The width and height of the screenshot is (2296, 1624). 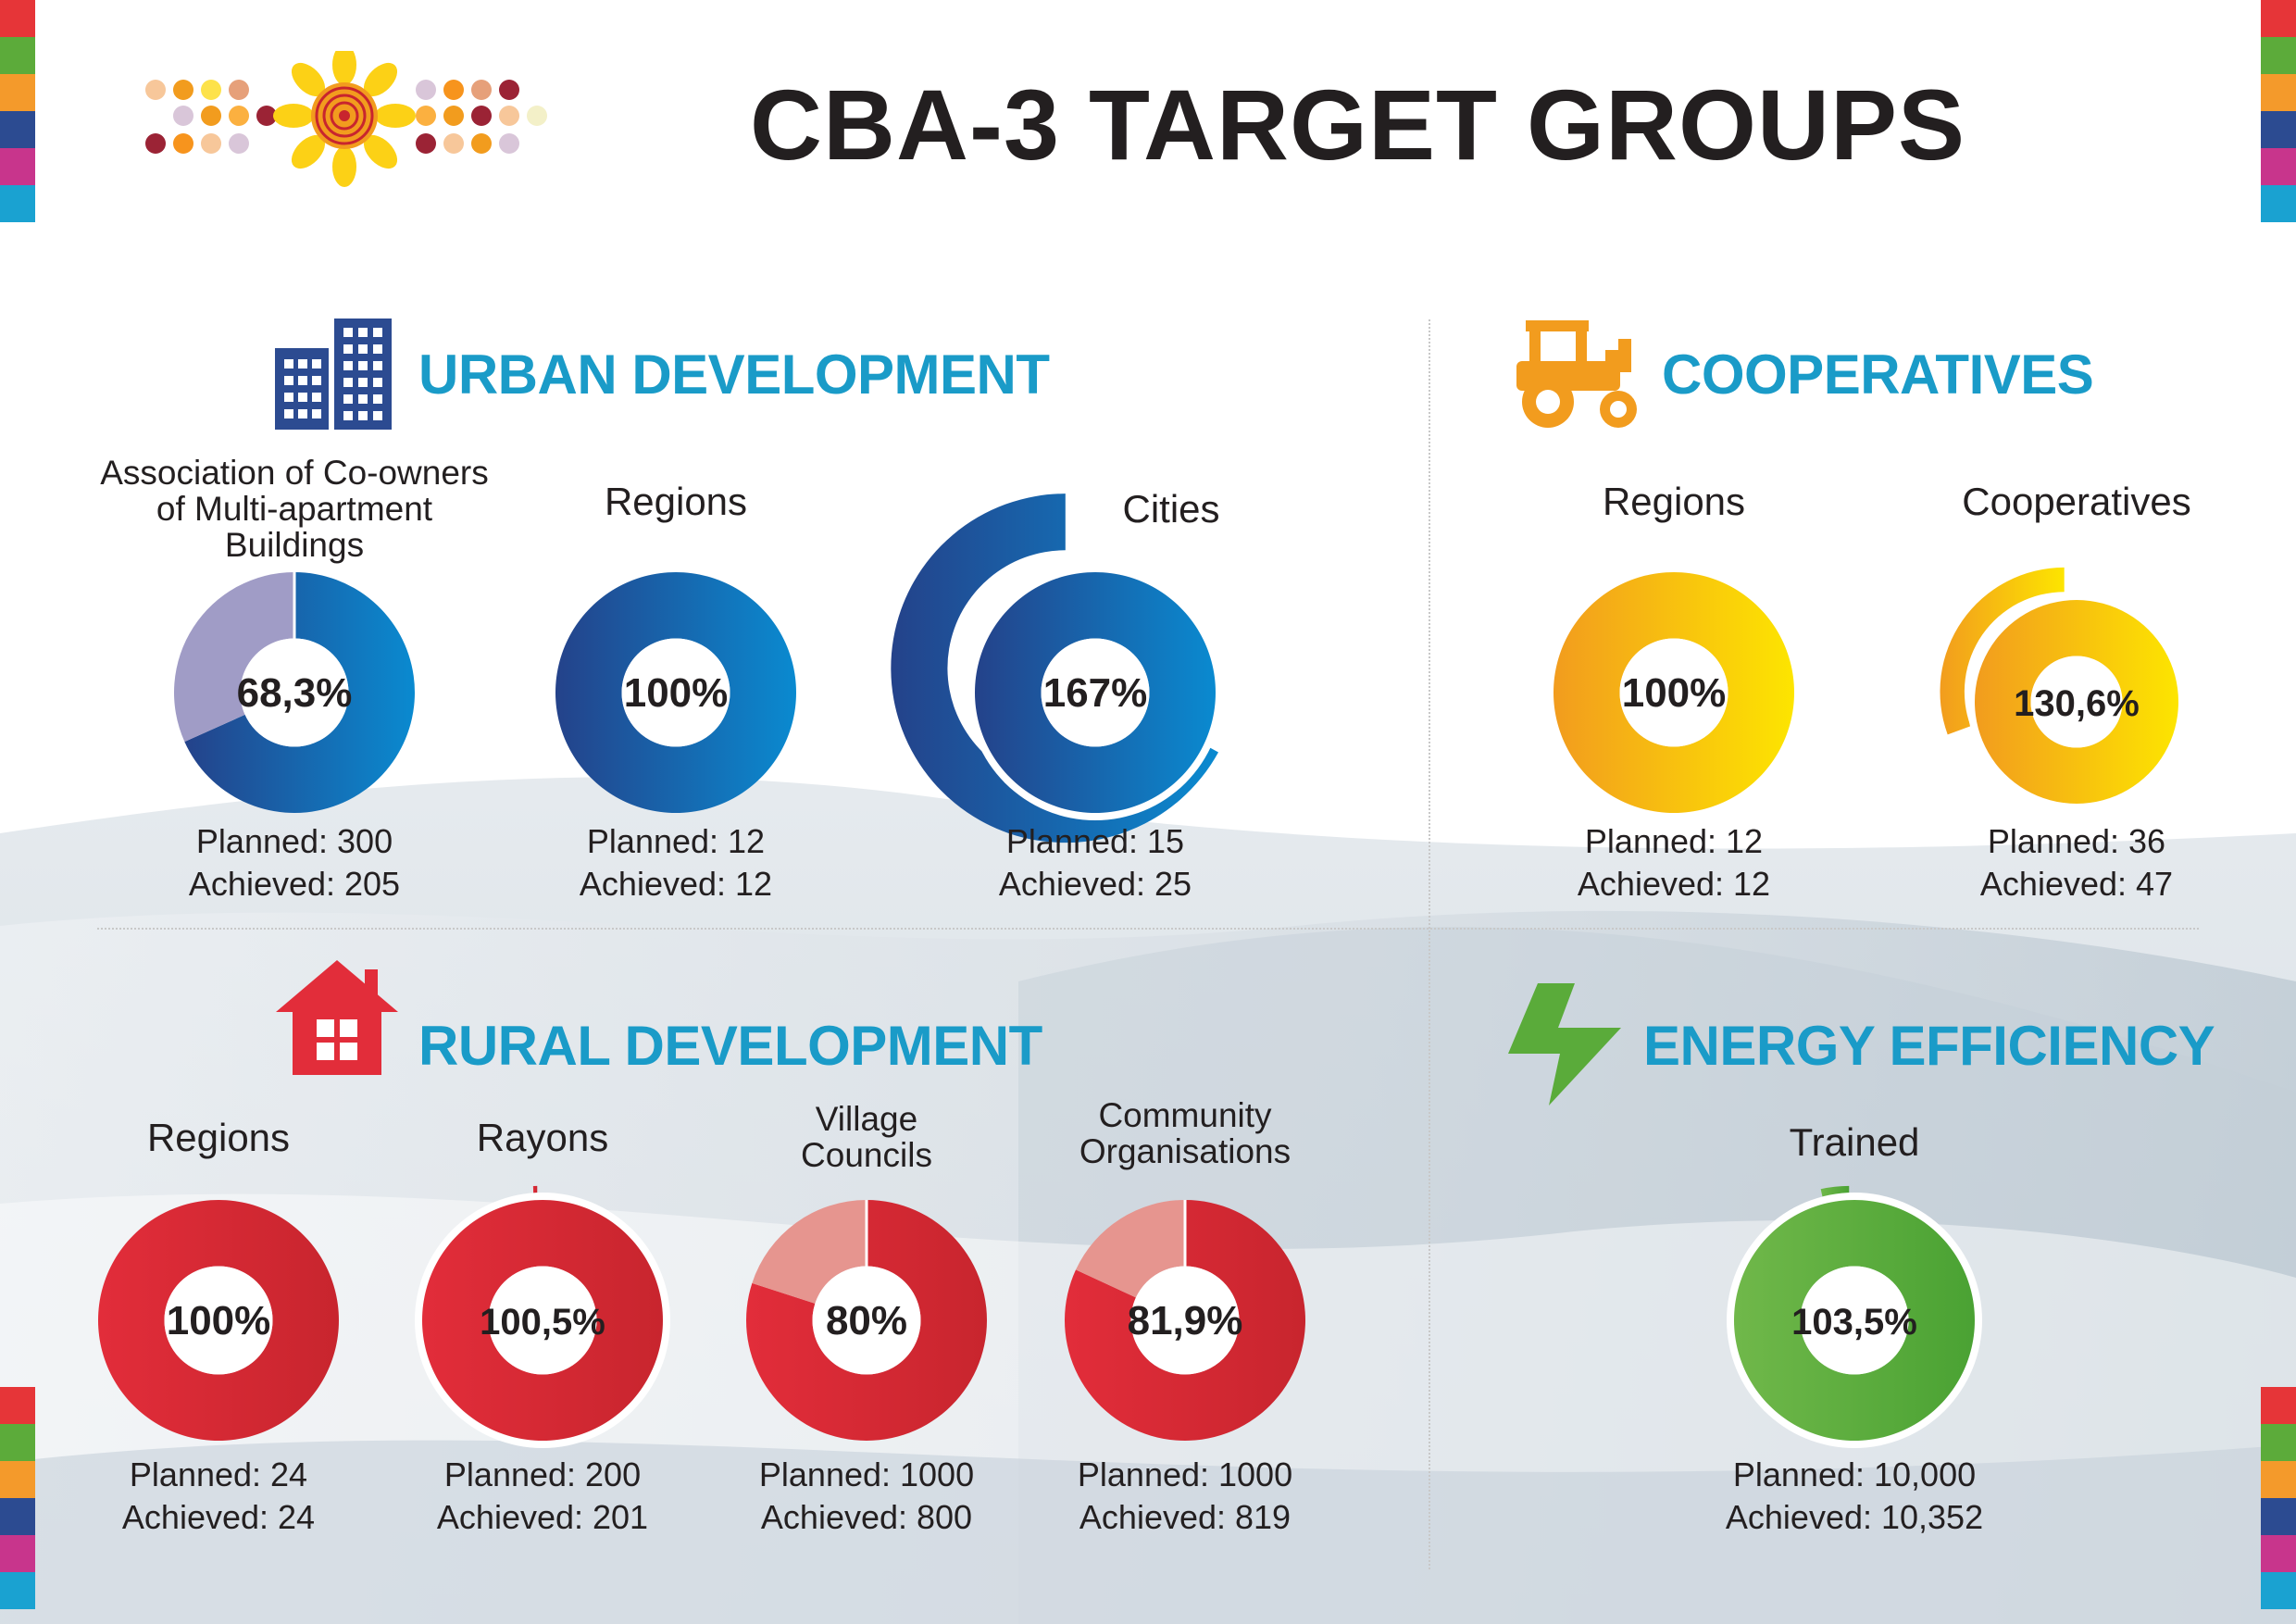 What do you see at coordinates (2076, 841) in the screenshot?
I see `planned-value: Planned: 36` at bounding box center [2076, 841].